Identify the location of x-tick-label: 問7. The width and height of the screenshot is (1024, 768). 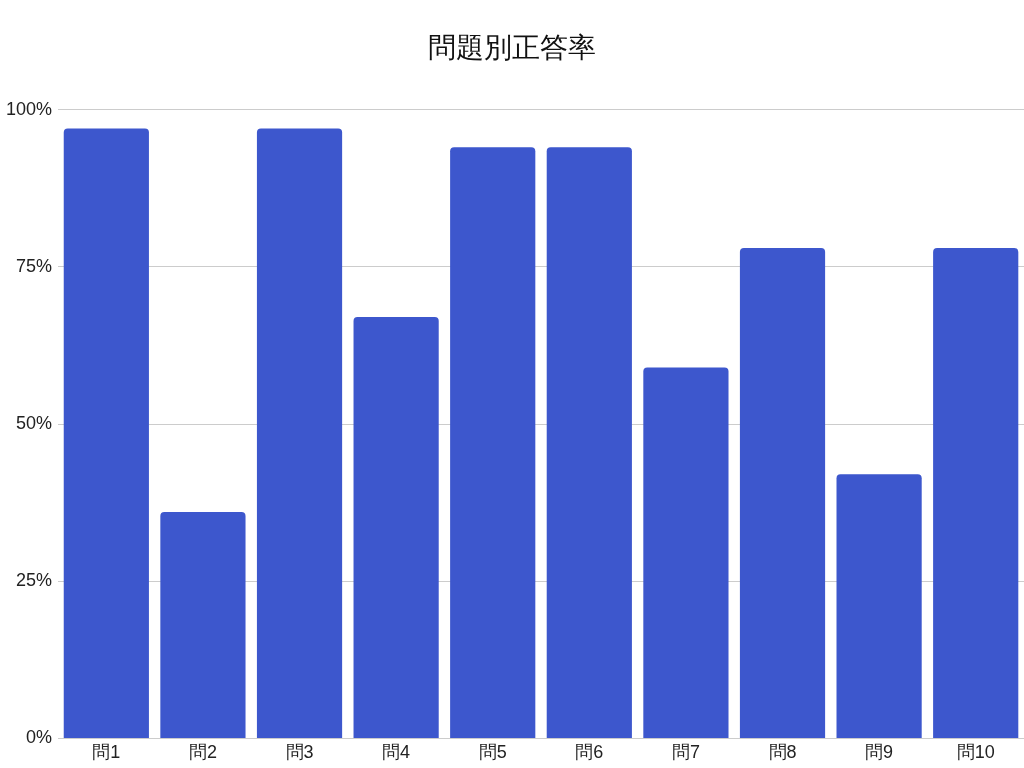
(685, 752).